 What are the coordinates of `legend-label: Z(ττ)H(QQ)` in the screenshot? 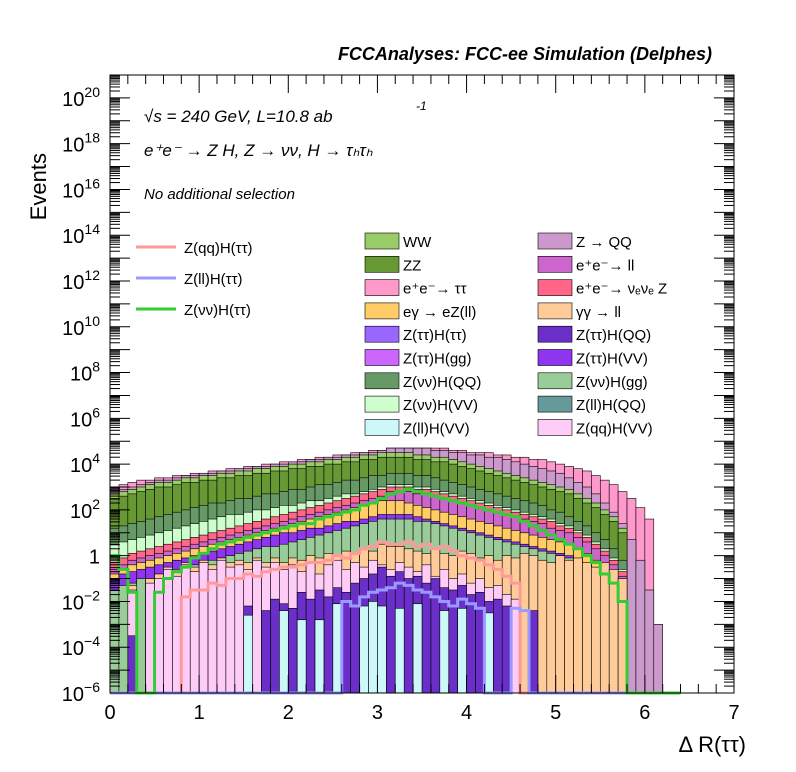 It's located at (613, 335).